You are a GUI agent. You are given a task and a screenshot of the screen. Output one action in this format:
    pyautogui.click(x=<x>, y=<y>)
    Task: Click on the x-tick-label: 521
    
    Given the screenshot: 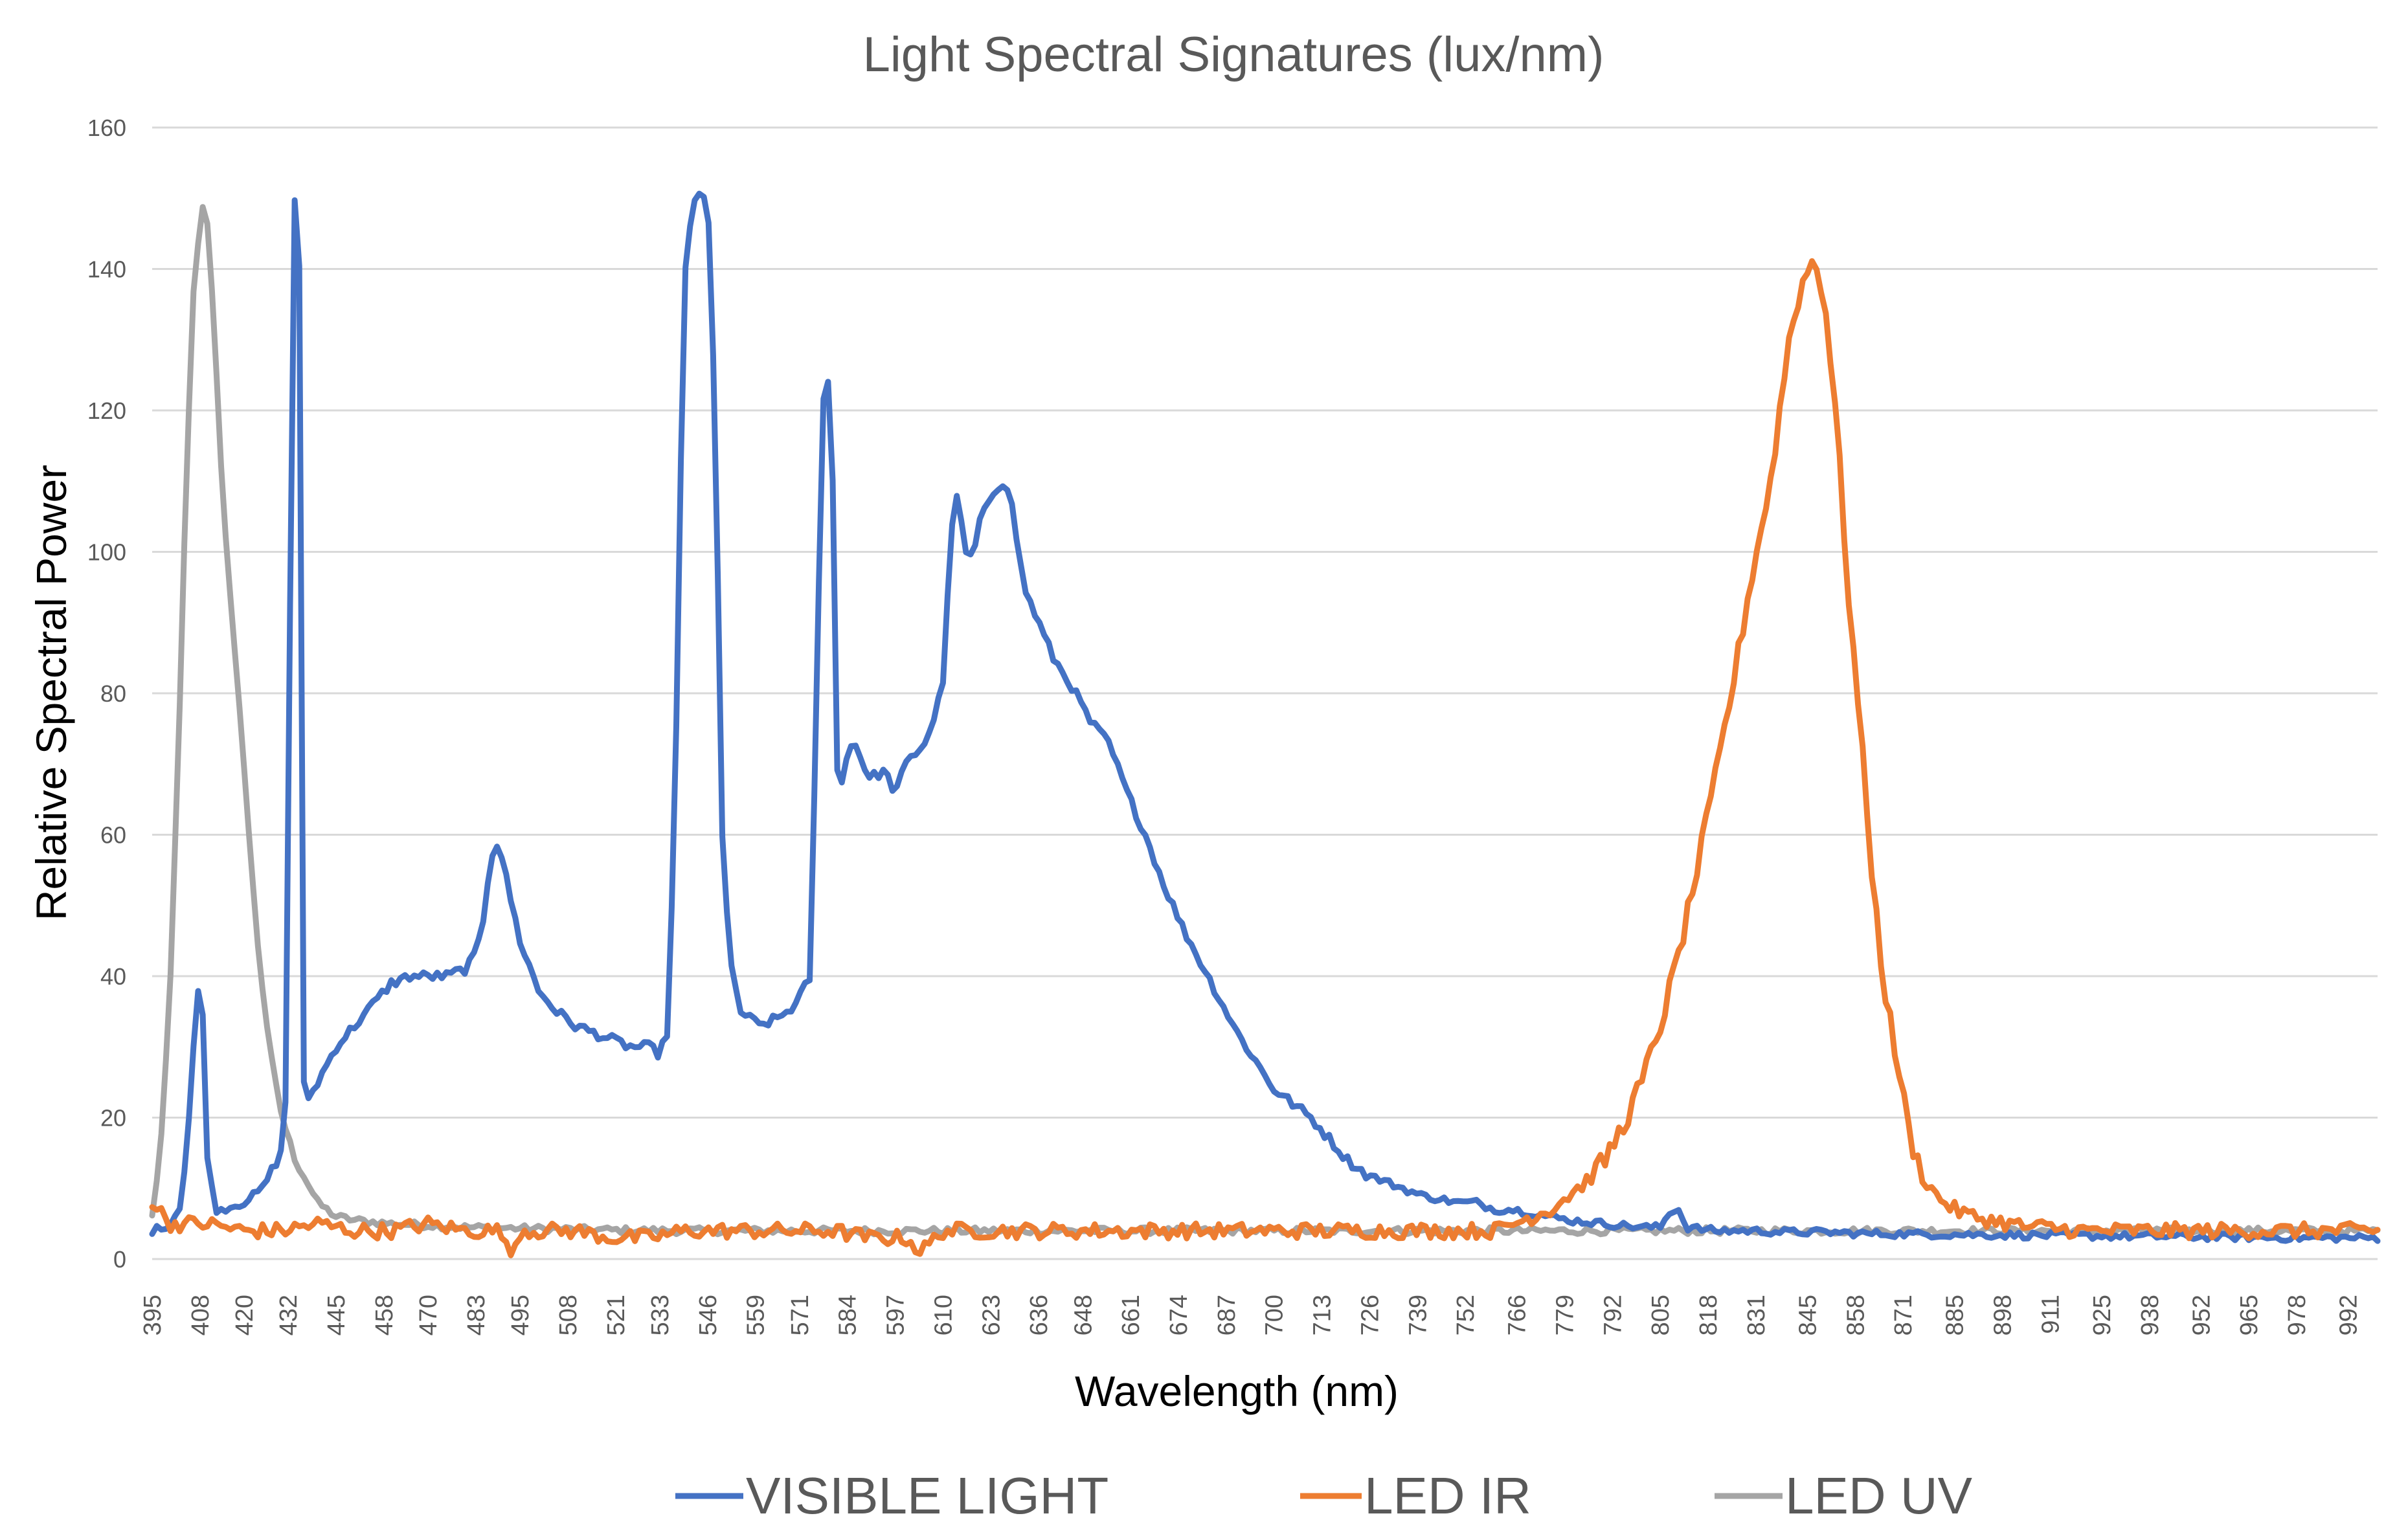 What is the action you would take?
    pyautogui.click(x=616, y=1315)
    